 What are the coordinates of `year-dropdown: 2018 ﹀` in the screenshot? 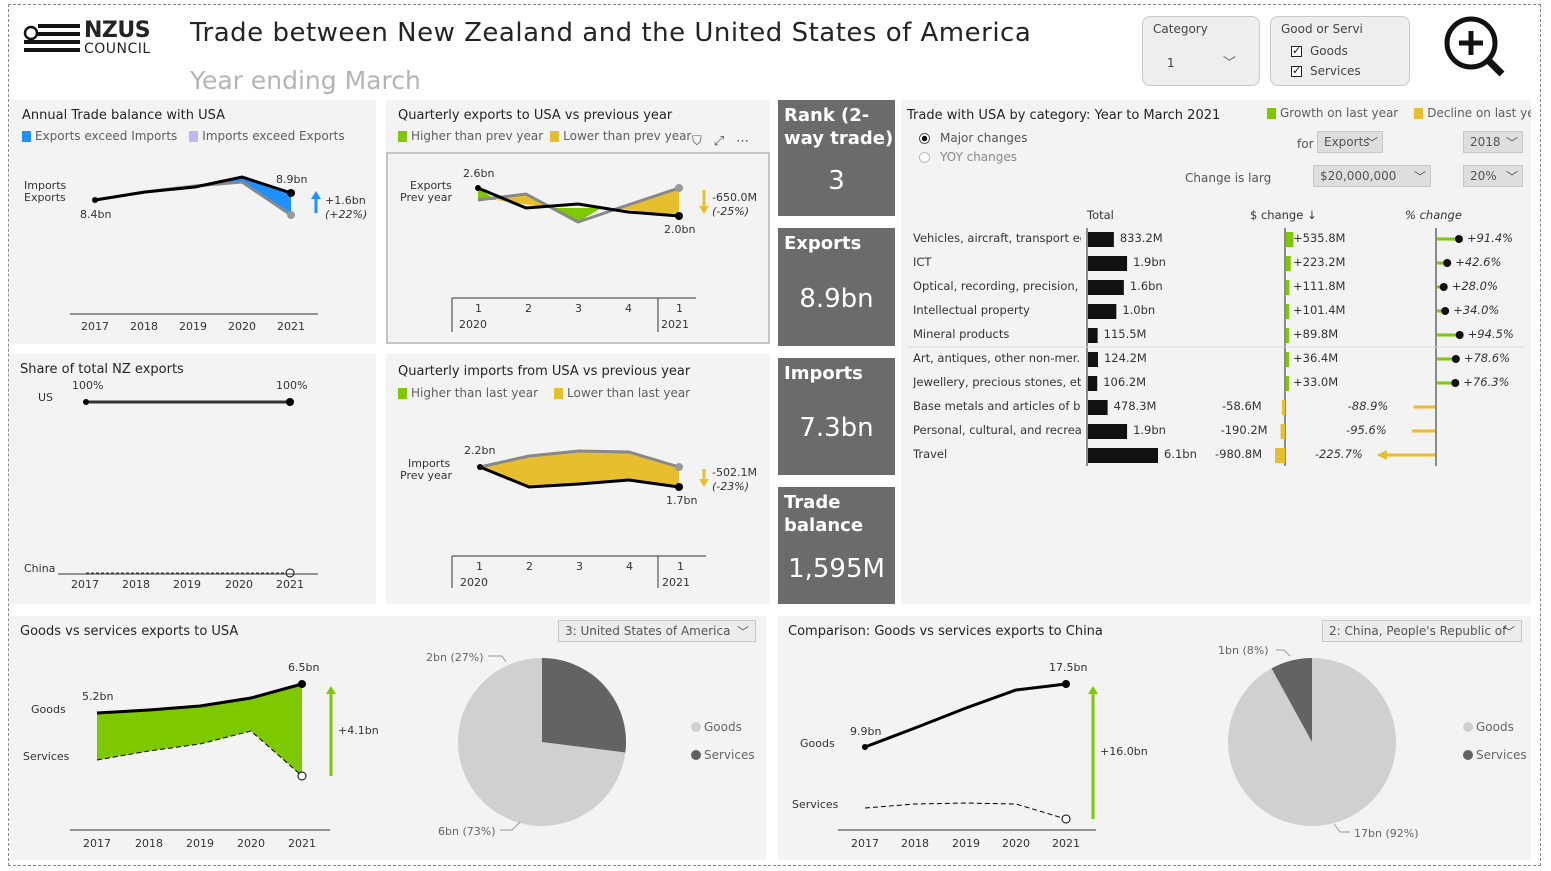 It's located at (1493, 142).